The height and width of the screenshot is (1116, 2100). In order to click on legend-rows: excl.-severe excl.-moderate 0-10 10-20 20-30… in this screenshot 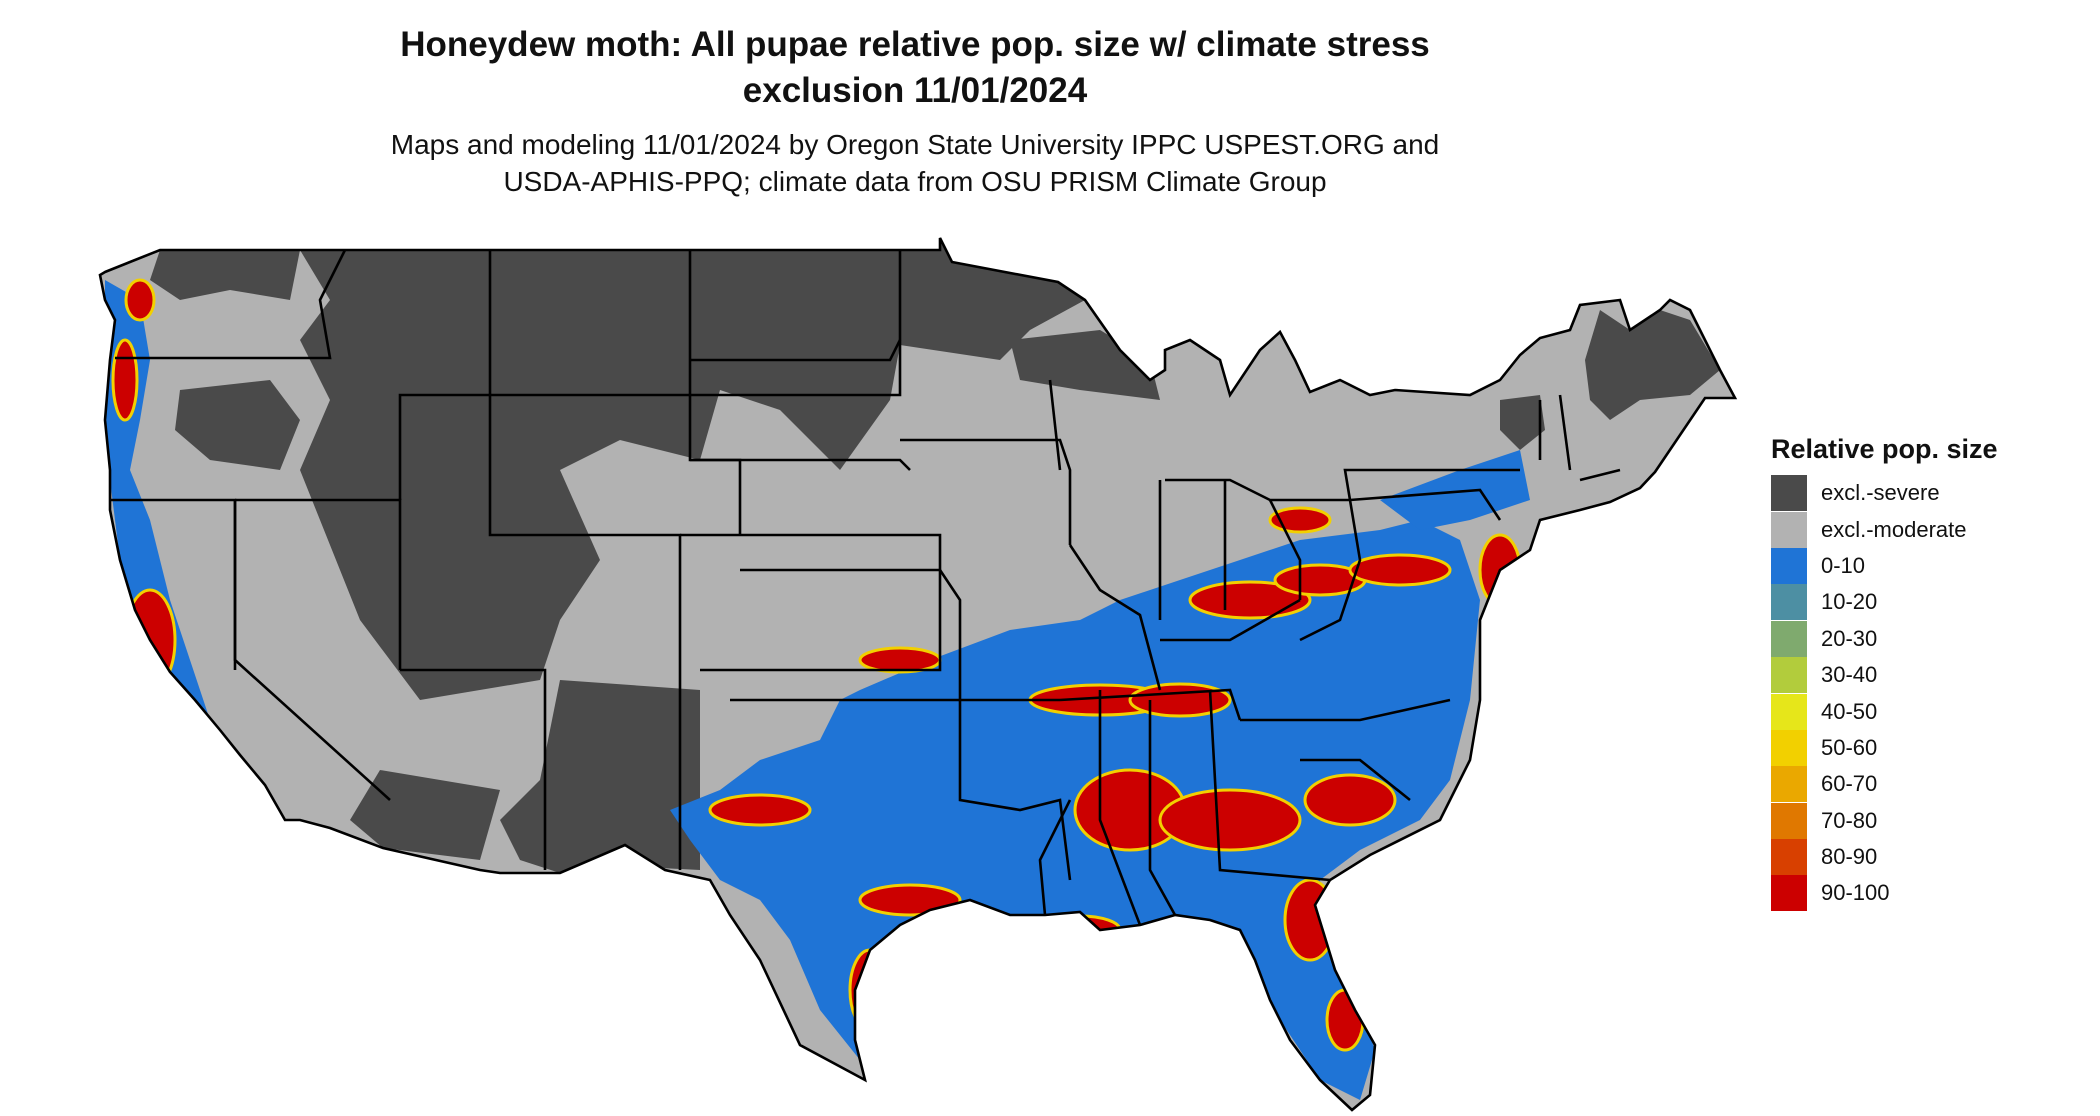, I will do `click(1884, 693)`.